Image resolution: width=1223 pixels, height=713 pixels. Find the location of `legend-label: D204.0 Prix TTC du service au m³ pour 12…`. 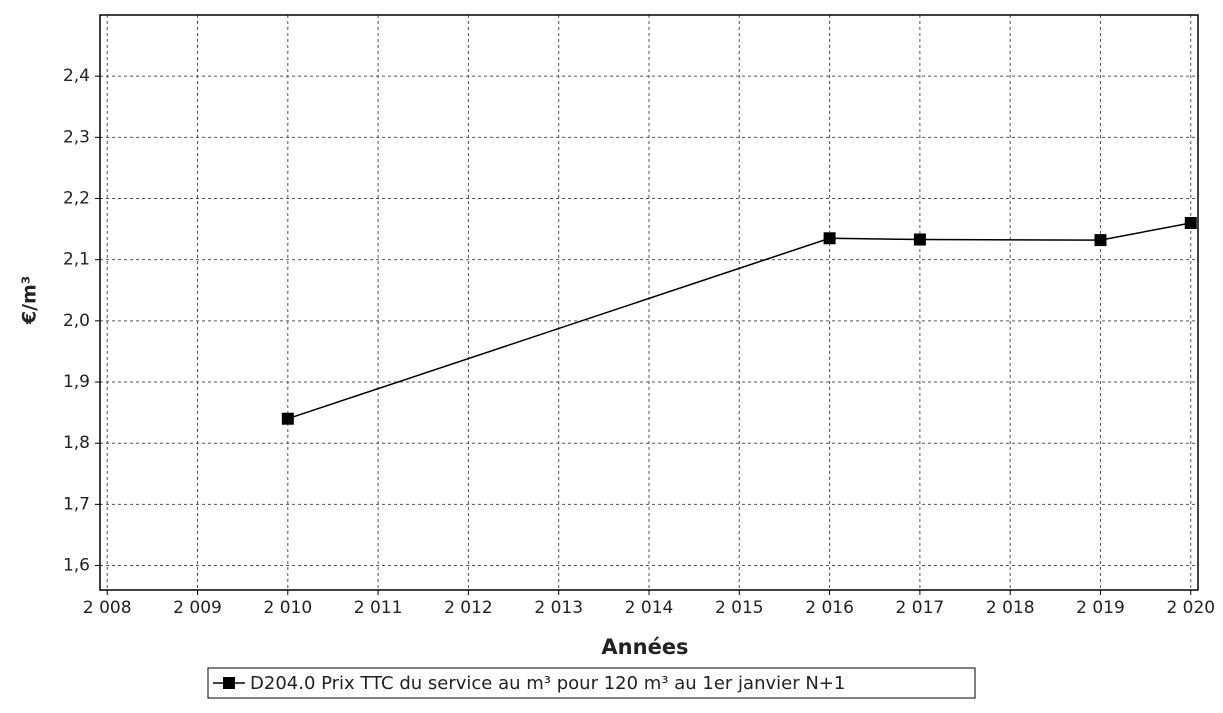

legend-label: D204.0 Prix TTC du service au m³ pour 12… is located at coordinates (547, 683).